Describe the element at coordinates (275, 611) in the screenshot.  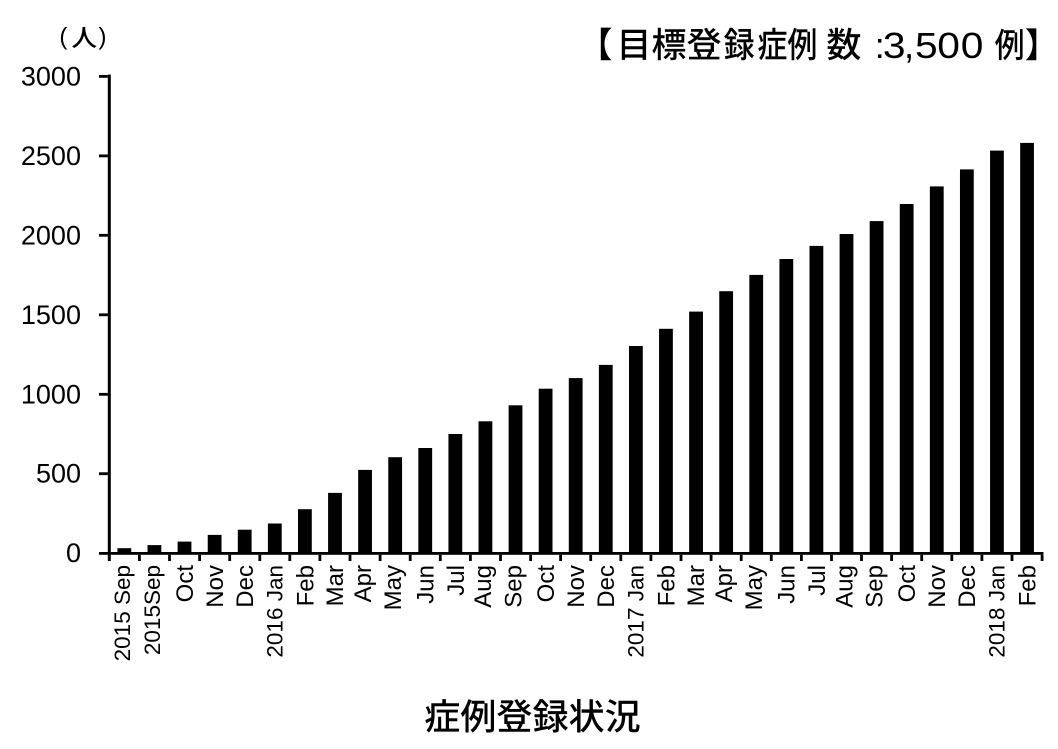
I see `svg-text: 2016 Jan` at that location.